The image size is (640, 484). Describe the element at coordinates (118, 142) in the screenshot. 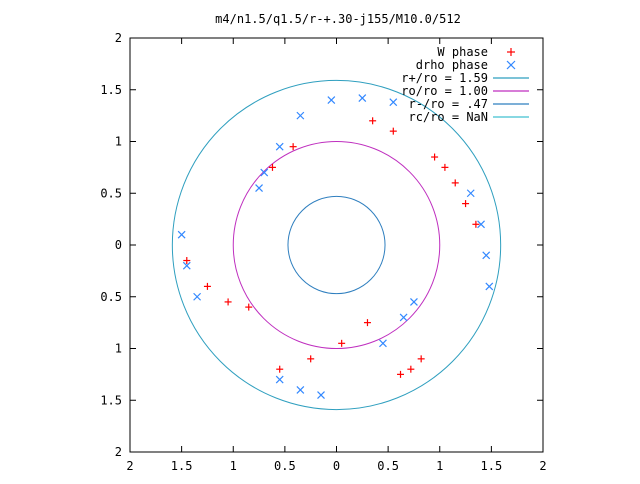

I see `y-tick-label-6: 1` at that location.